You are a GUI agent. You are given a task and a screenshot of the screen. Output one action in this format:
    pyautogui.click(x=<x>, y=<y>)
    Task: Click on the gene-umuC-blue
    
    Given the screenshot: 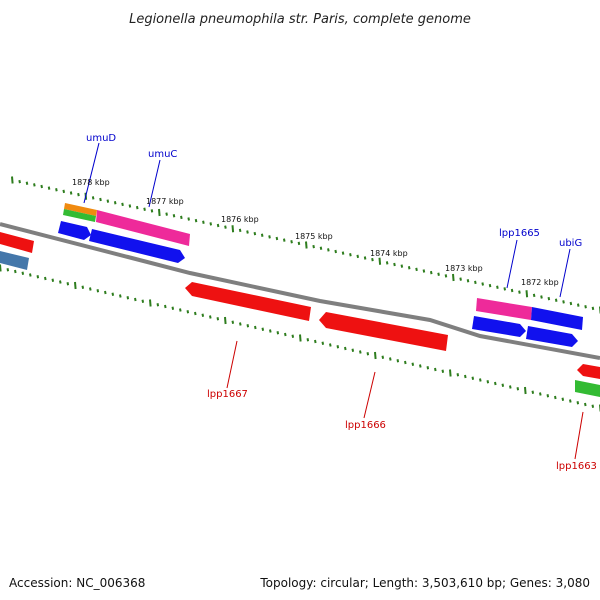 What is the action you would take?
    pyautogui.click(x=137, y=246)
    